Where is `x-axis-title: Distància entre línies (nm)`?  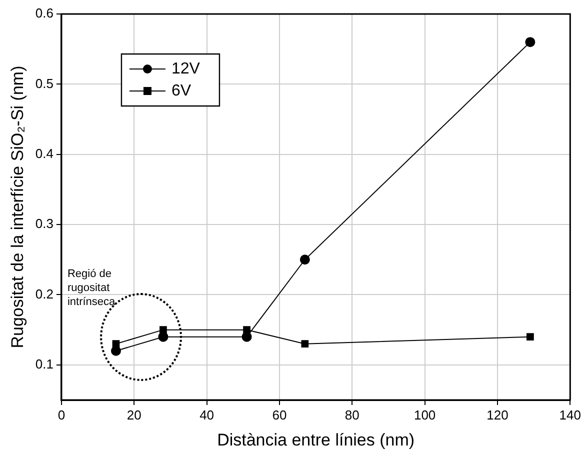 x-axis-title: Distància entre línies (nm) is located at coordinates (316, 440).